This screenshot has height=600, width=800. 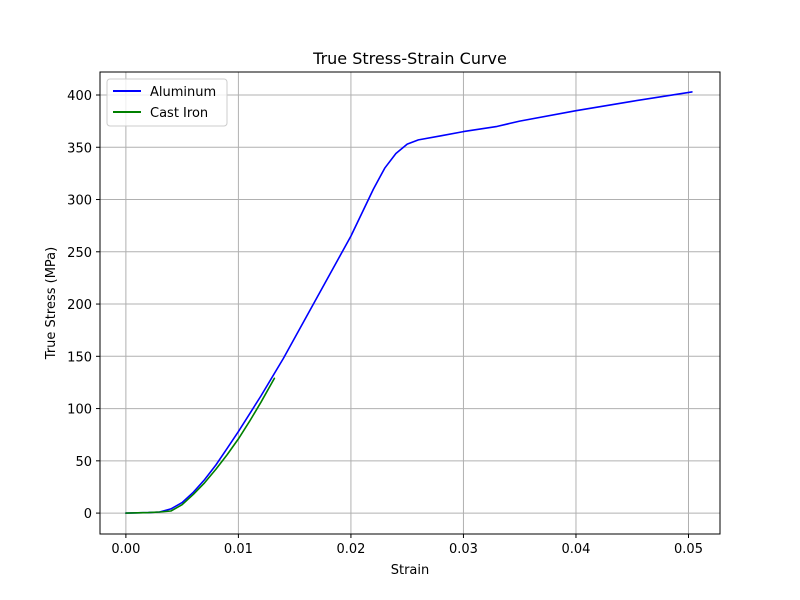 What do you see at coordinates (200, 445) in the screenshot?
I see `series-line-cast-iron` at bounding box center [200, 445].